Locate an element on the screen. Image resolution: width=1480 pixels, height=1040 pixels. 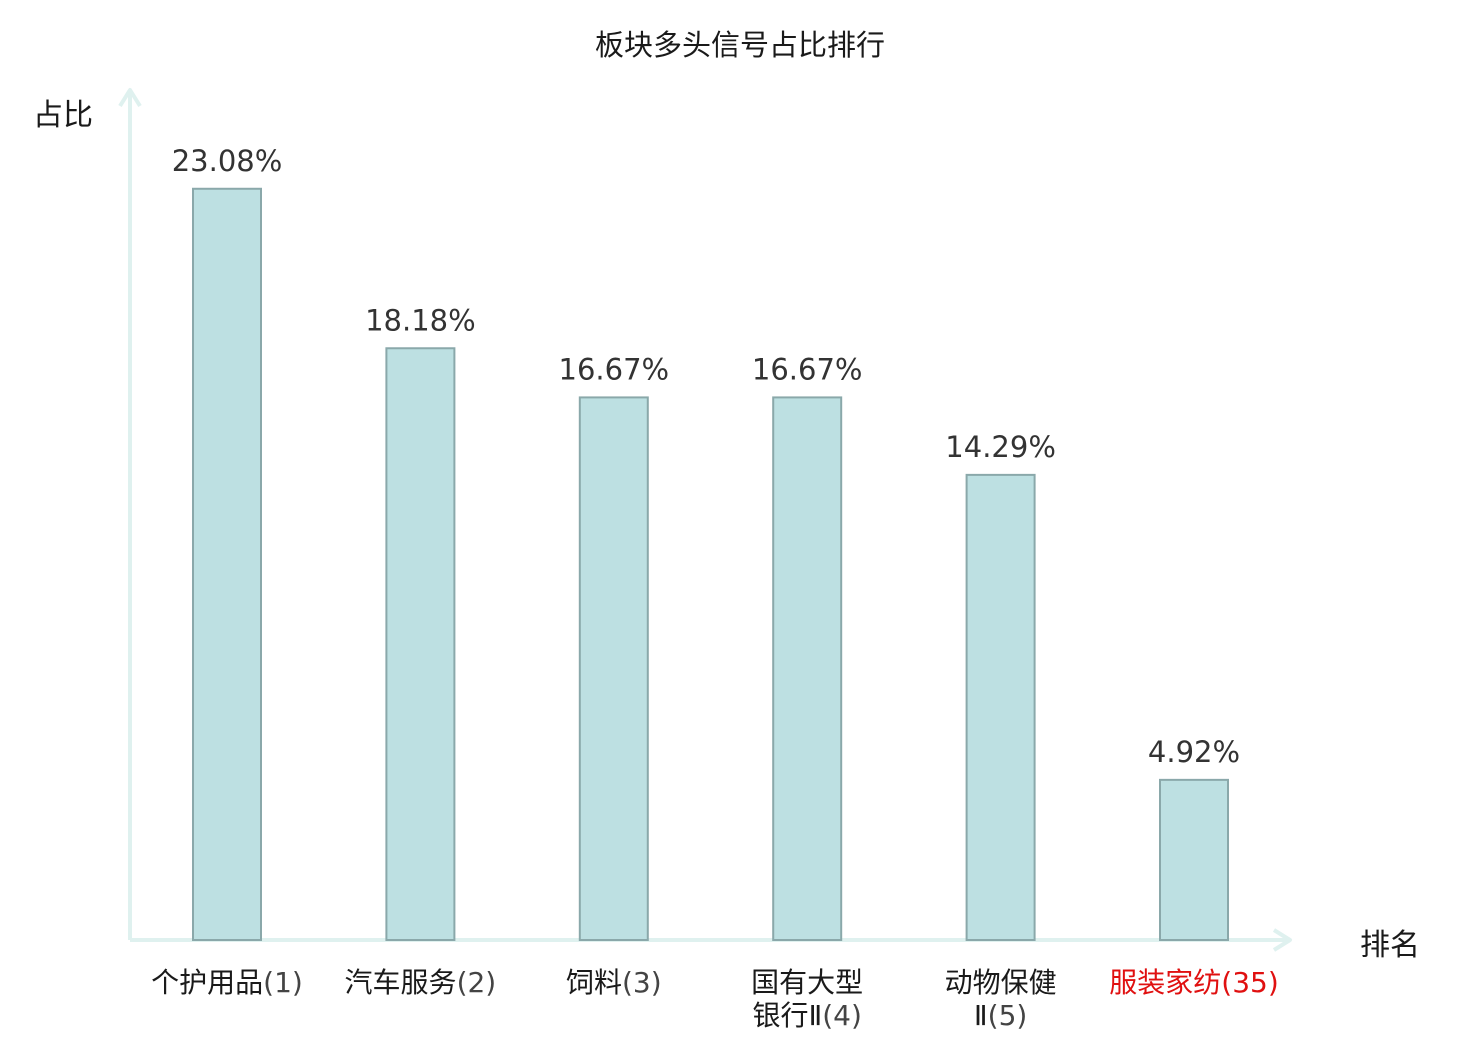
x-tick-label-rank: (35) is located at coordinates (1250, 982).